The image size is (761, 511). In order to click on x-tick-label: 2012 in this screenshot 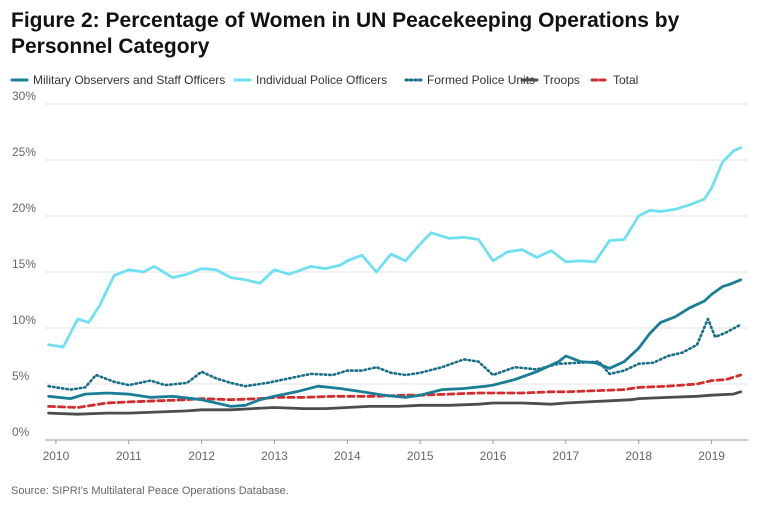, I will do `click(201, 456)`.